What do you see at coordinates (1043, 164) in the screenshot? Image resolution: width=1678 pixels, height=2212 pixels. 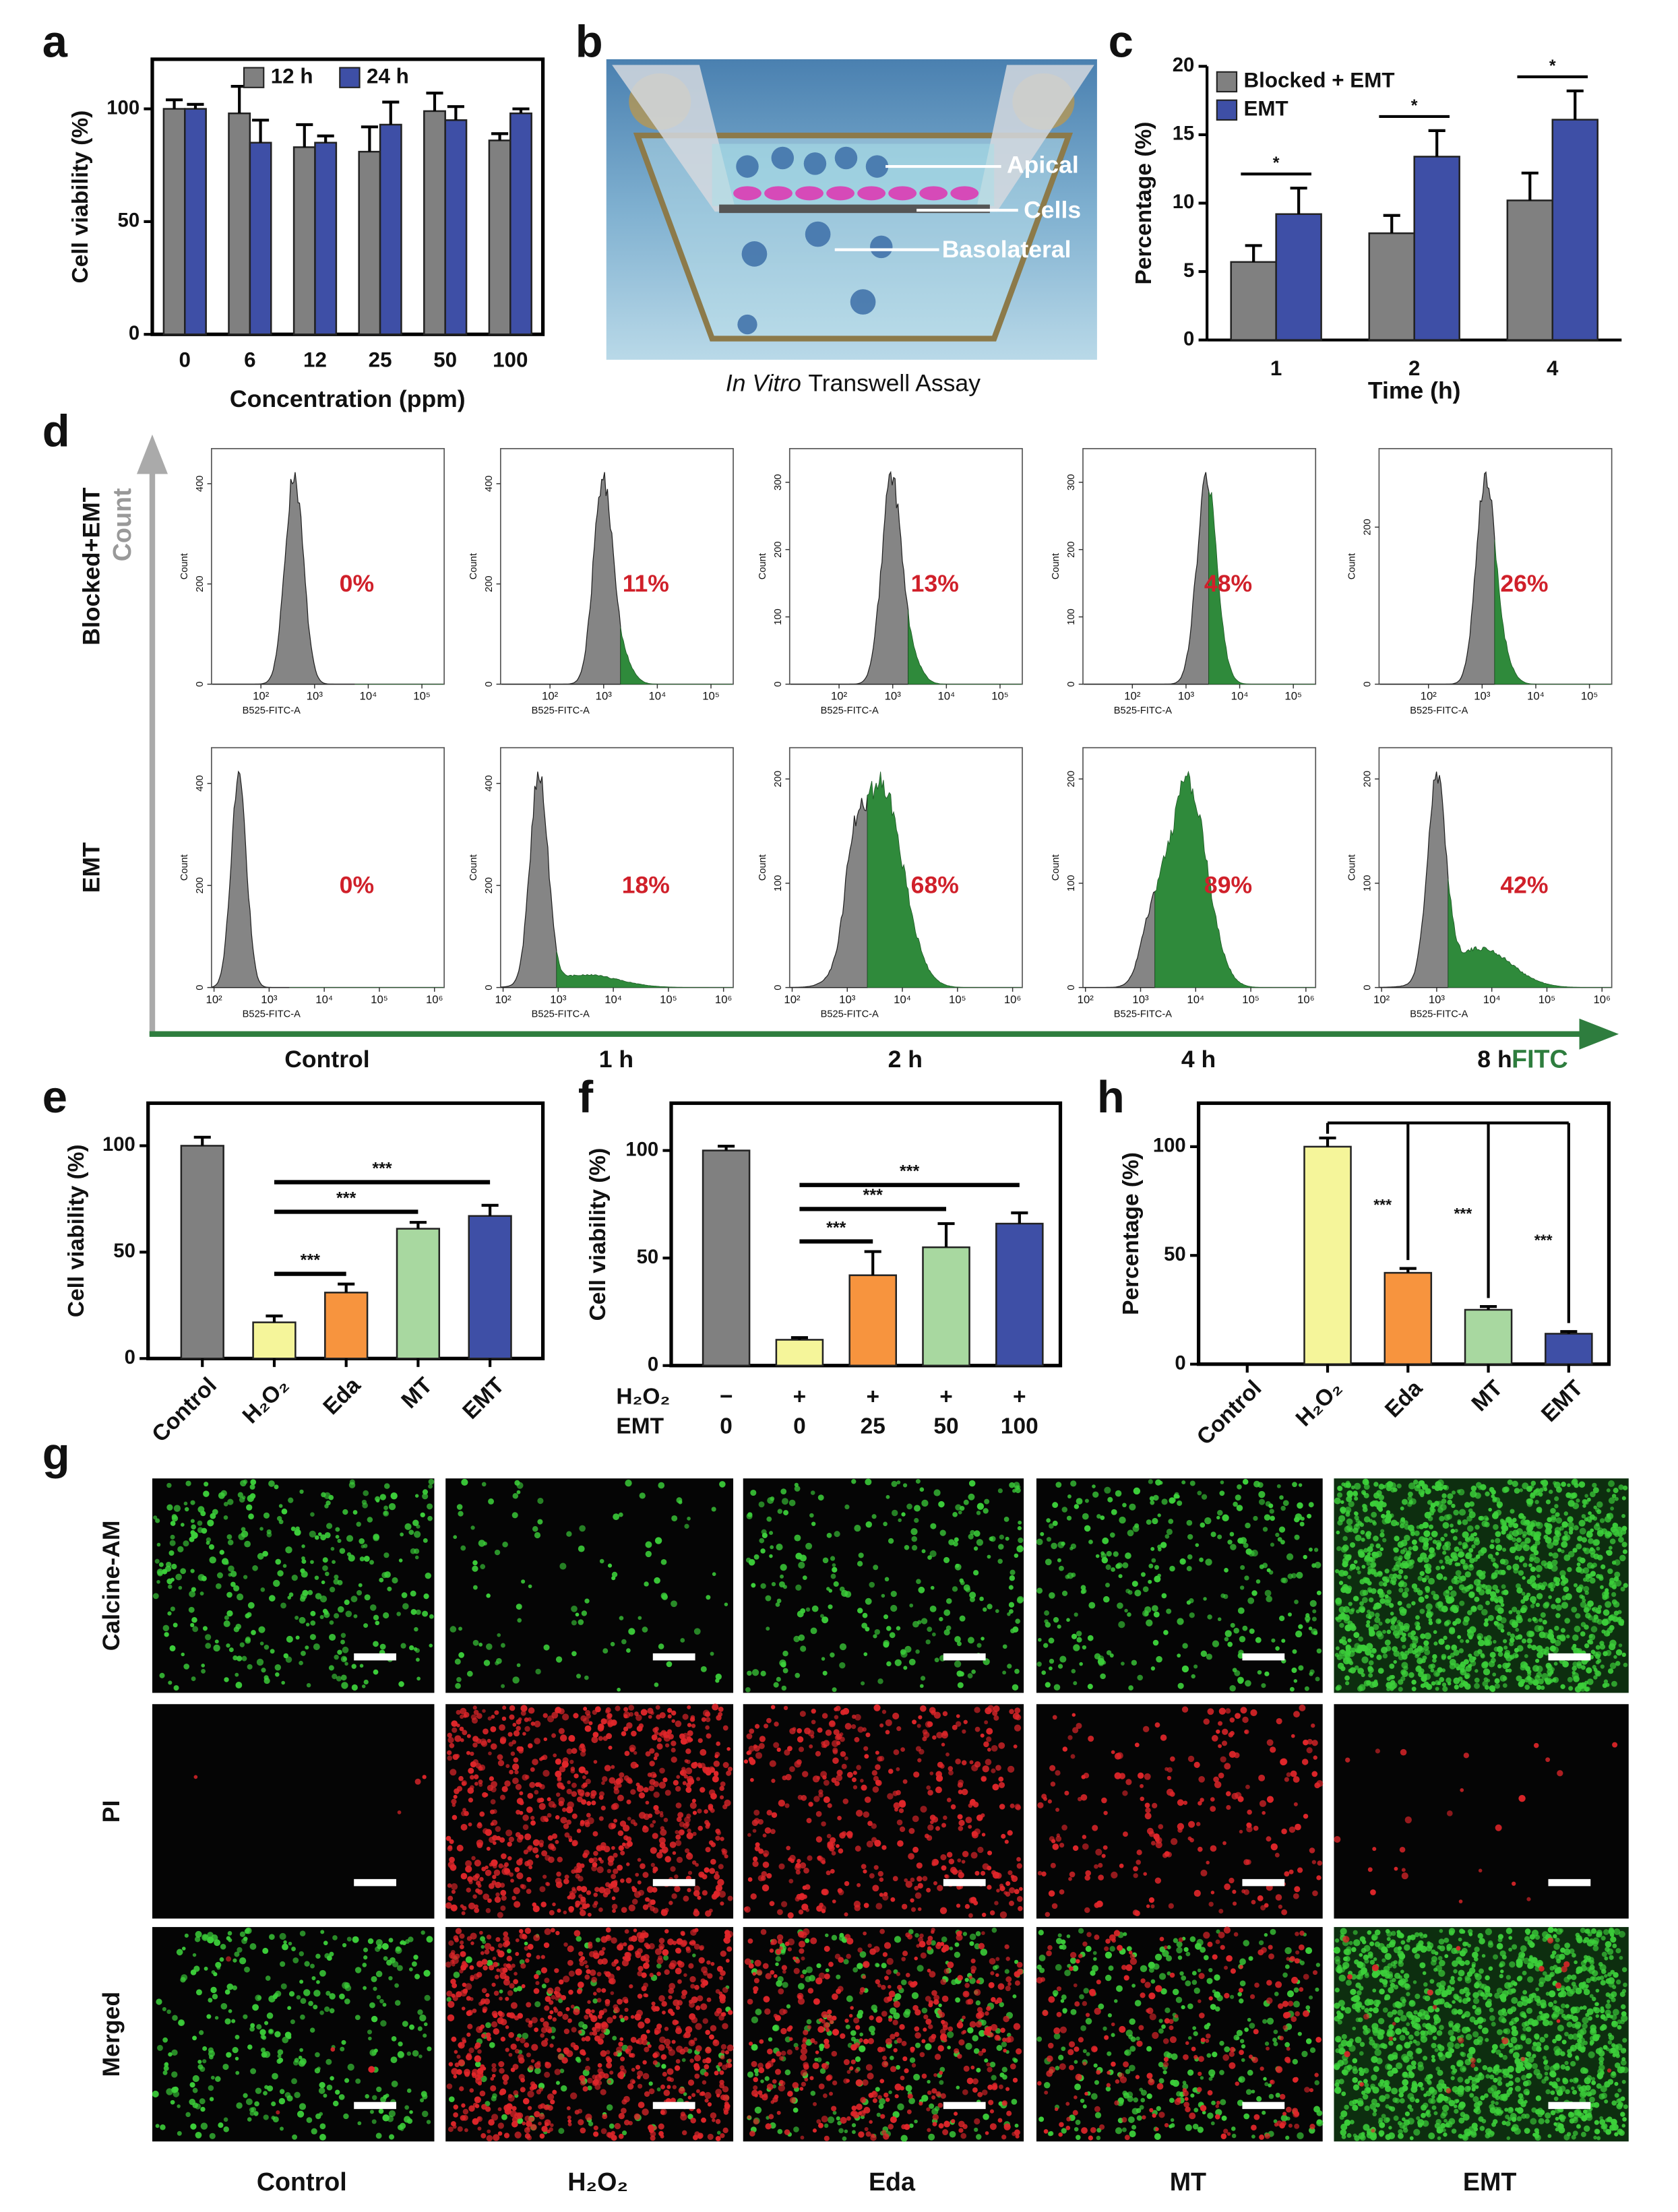 I see `diagram-label: Apical` at bounding box center [1043, 164].